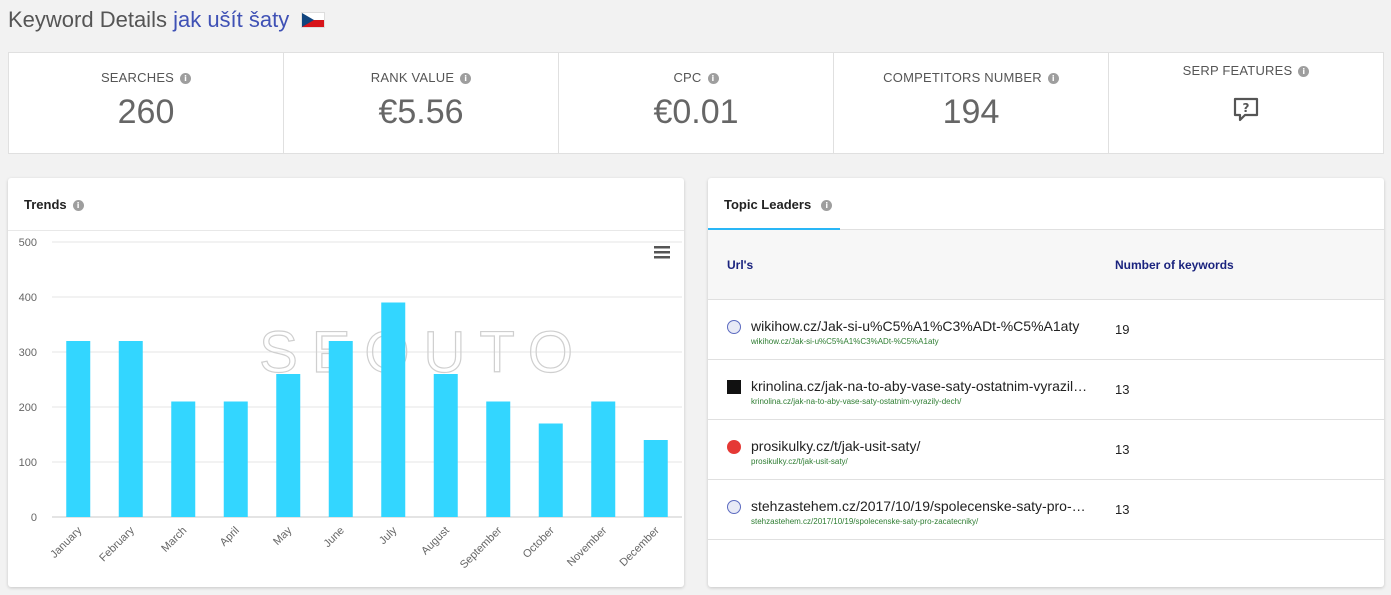  What do you see at coordinates (1122, 329) in the screenshot?
I see `row-keyword-count: 19` at bounding box center [1122, 329].